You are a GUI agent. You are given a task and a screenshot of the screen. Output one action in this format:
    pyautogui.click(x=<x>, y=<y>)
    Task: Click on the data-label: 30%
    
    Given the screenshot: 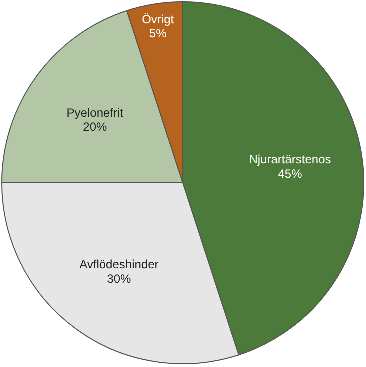 What is the action you would take?
    pyautogui.click(x=119, y=279)
    